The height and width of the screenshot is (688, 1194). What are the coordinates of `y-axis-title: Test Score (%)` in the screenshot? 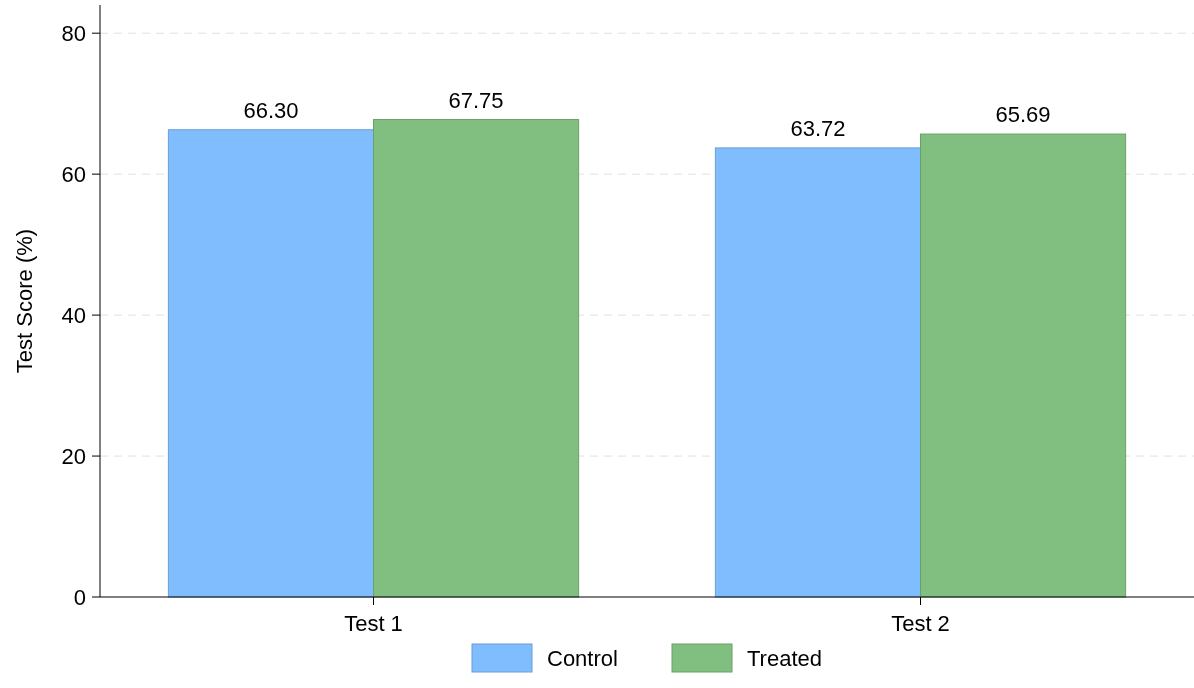 It's located at (24, 301).